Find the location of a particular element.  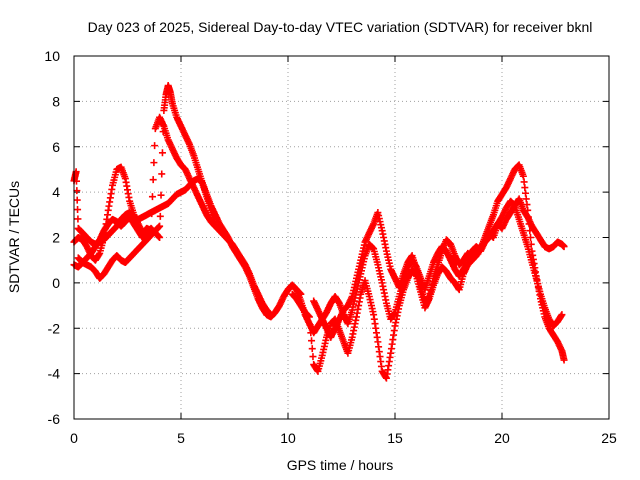

y-tick-label: 8 is located at coordinates (56, 101).